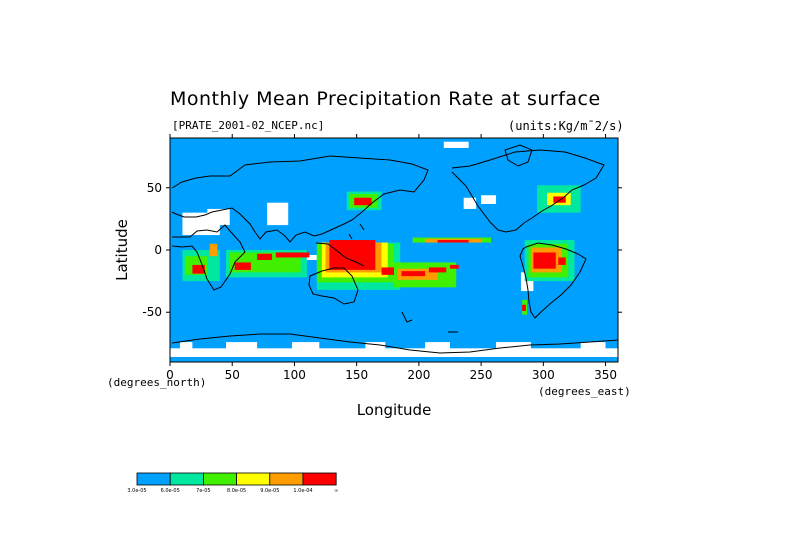  What do you see at coordinates (394, 410) in the screenshot?
I see `x-axis-label: Longitude` at bounding box center [394, 410].